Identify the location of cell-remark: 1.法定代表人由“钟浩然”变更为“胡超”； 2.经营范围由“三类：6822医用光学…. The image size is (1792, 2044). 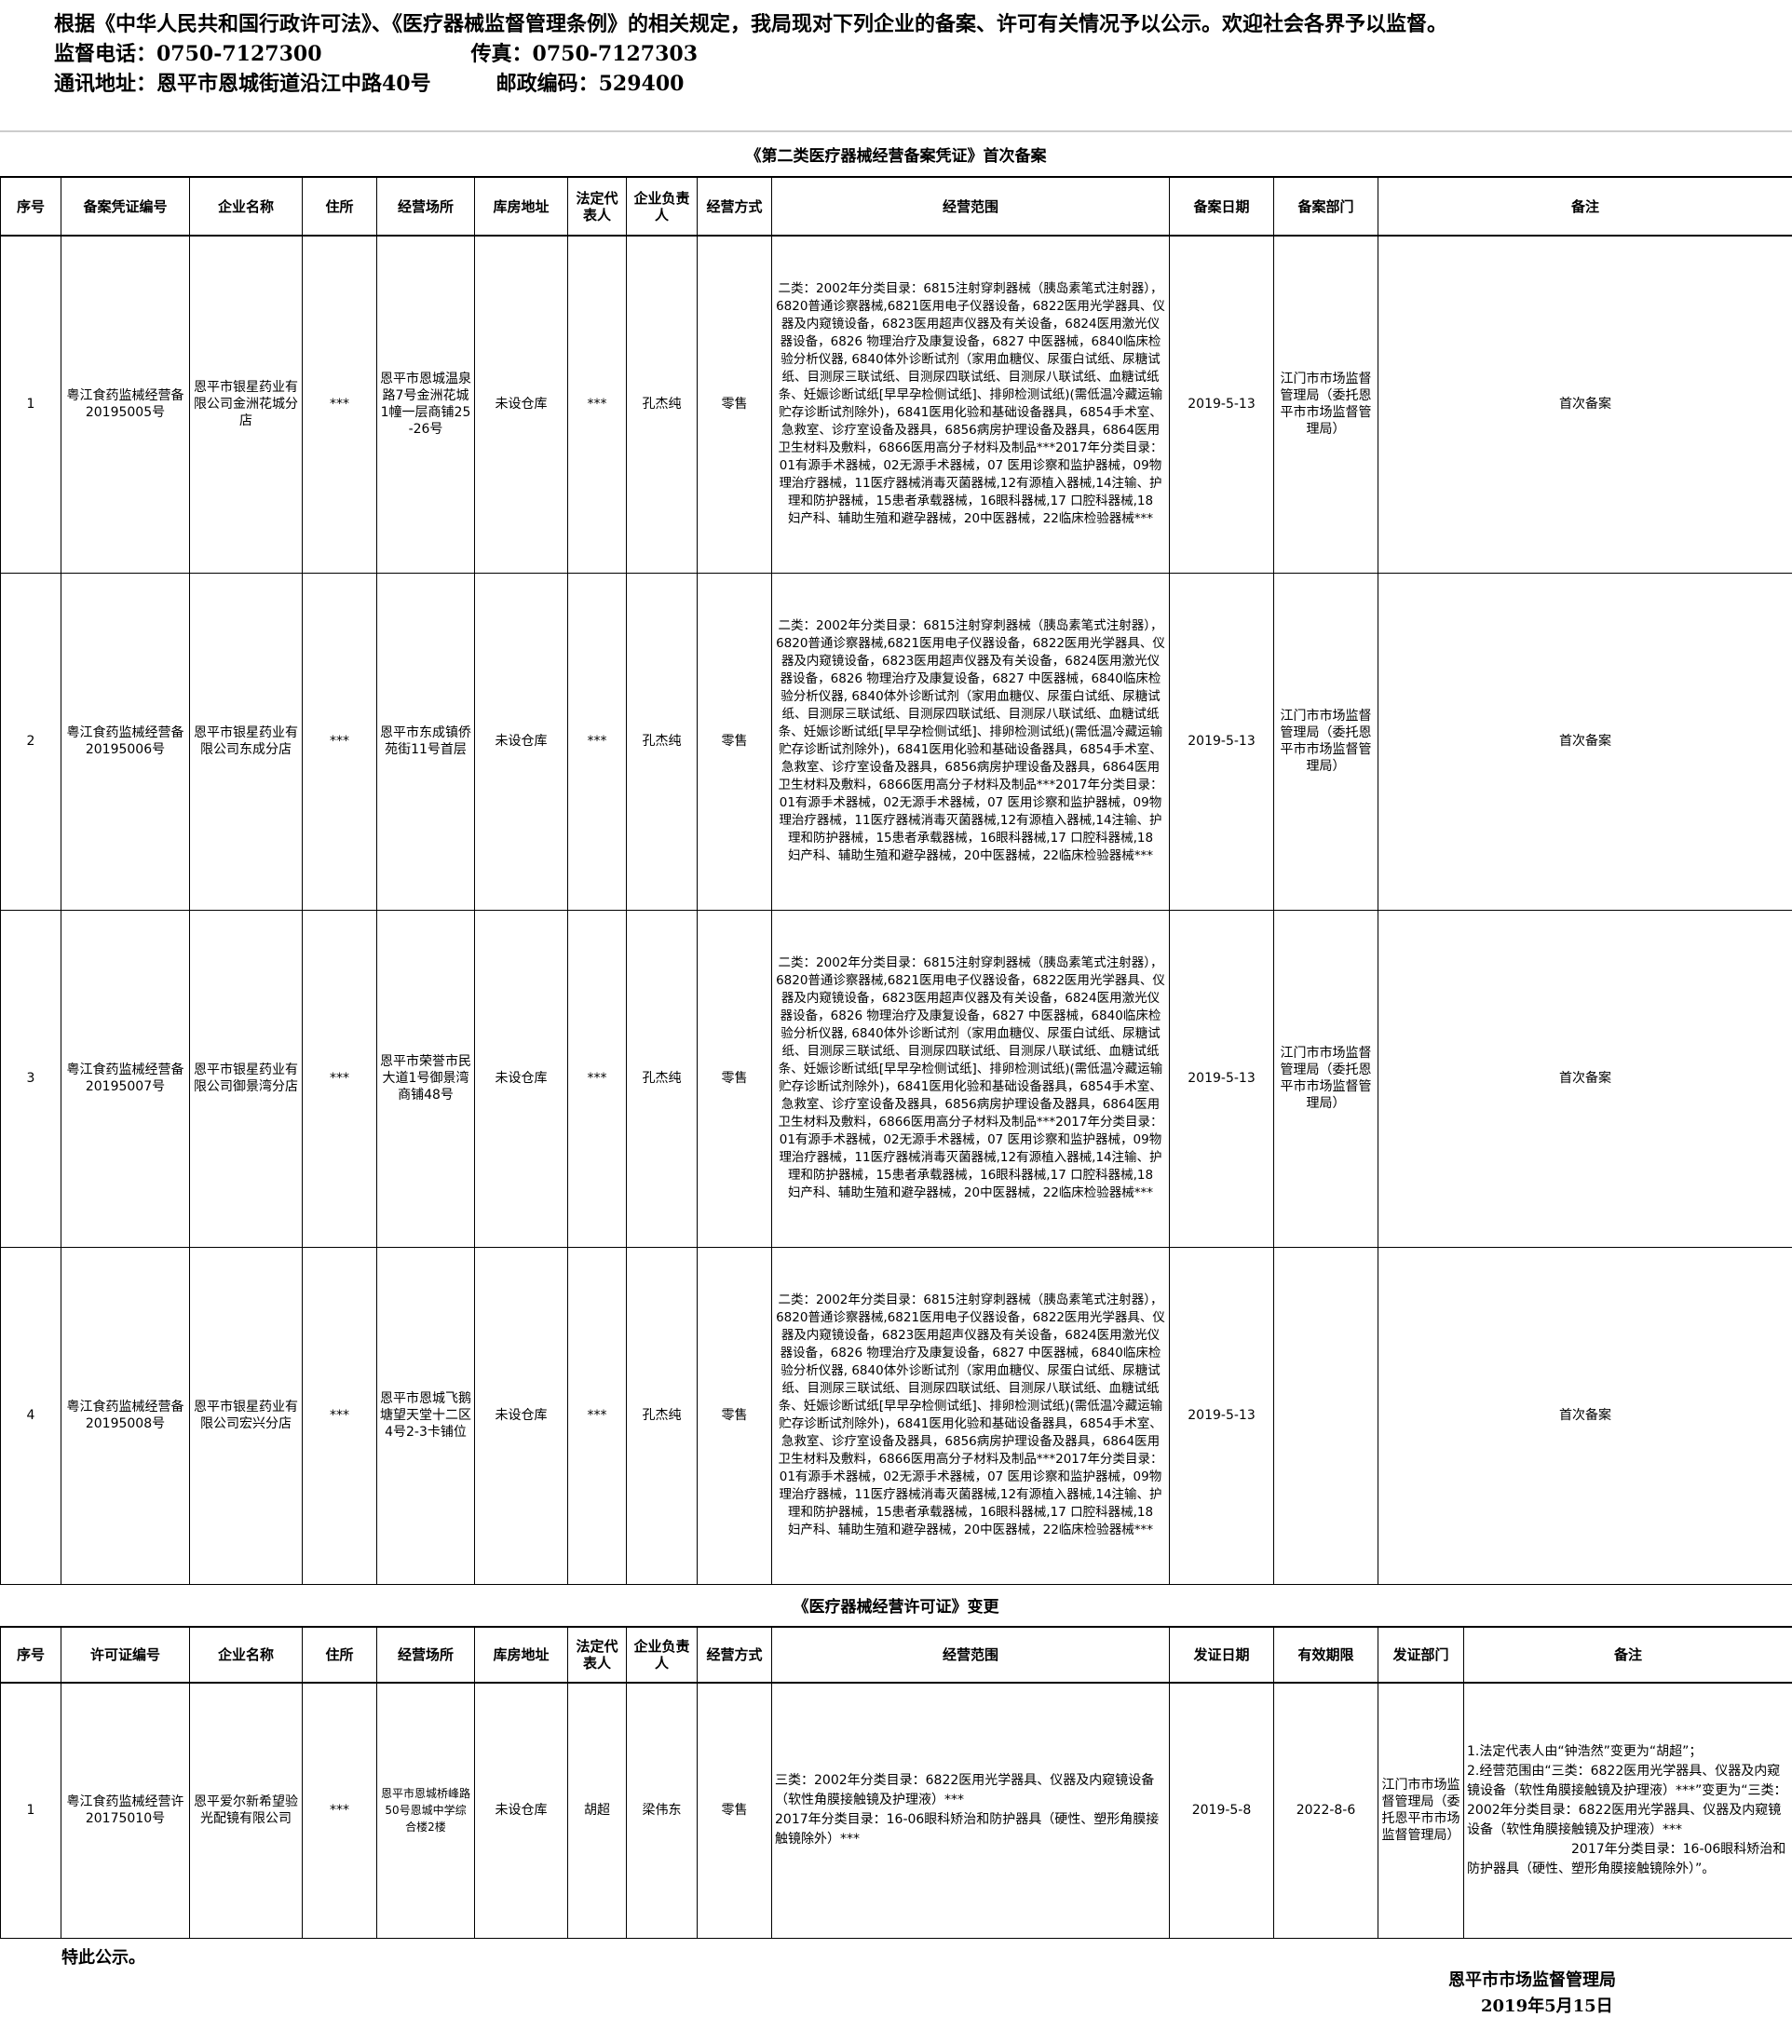
(1627, 1810).